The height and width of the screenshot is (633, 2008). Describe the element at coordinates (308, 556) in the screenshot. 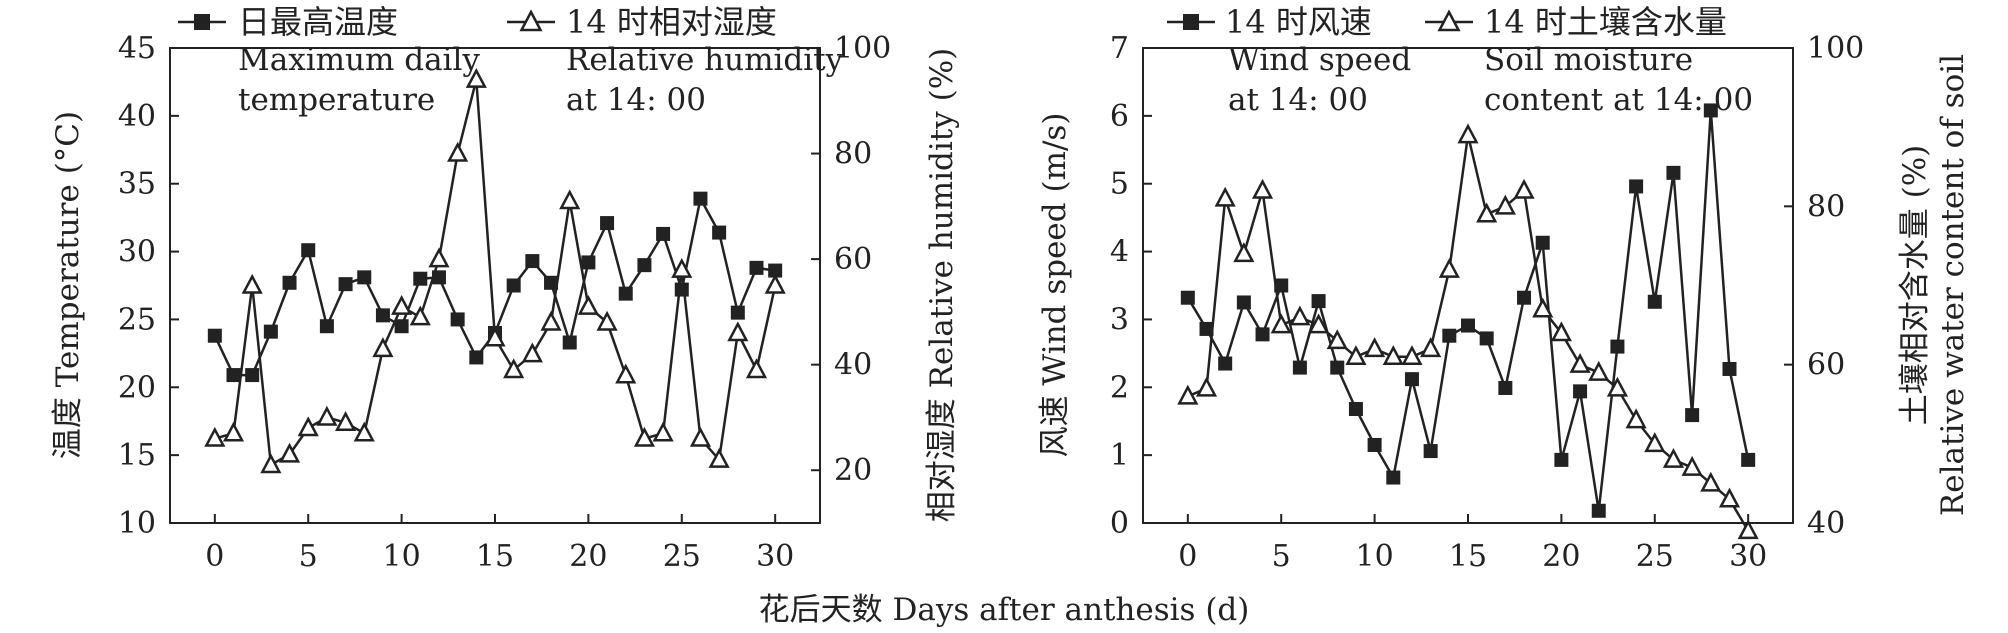

I see `x-tick-label: 5` at that location.